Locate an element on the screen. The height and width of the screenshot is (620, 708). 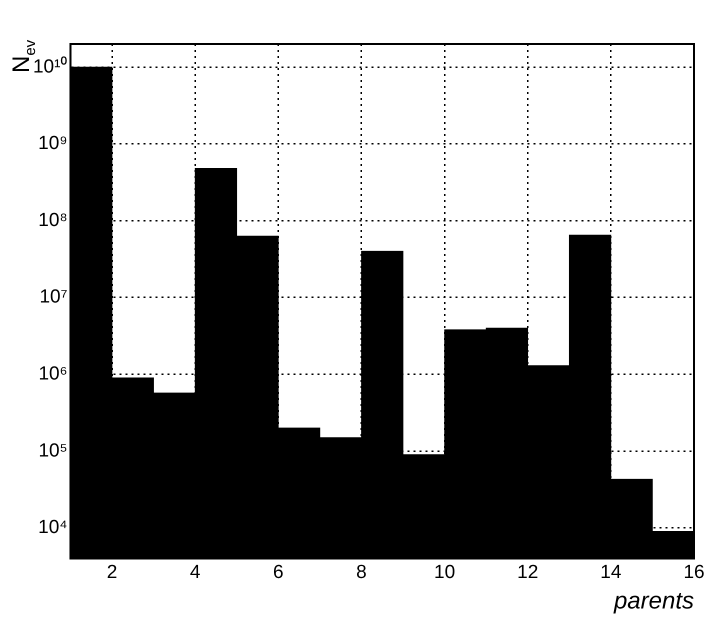
x-tick-label: 10 is located at coordinates (445, 573).